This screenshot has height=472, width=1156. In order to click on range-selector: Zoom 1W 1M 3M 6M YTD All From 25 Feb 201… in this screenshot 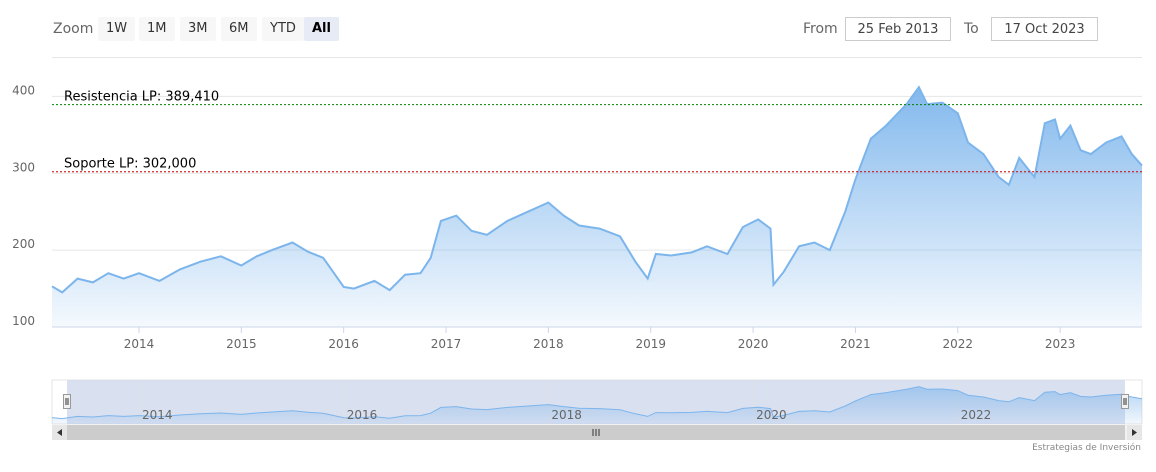, I will do `click(578, 29)`.